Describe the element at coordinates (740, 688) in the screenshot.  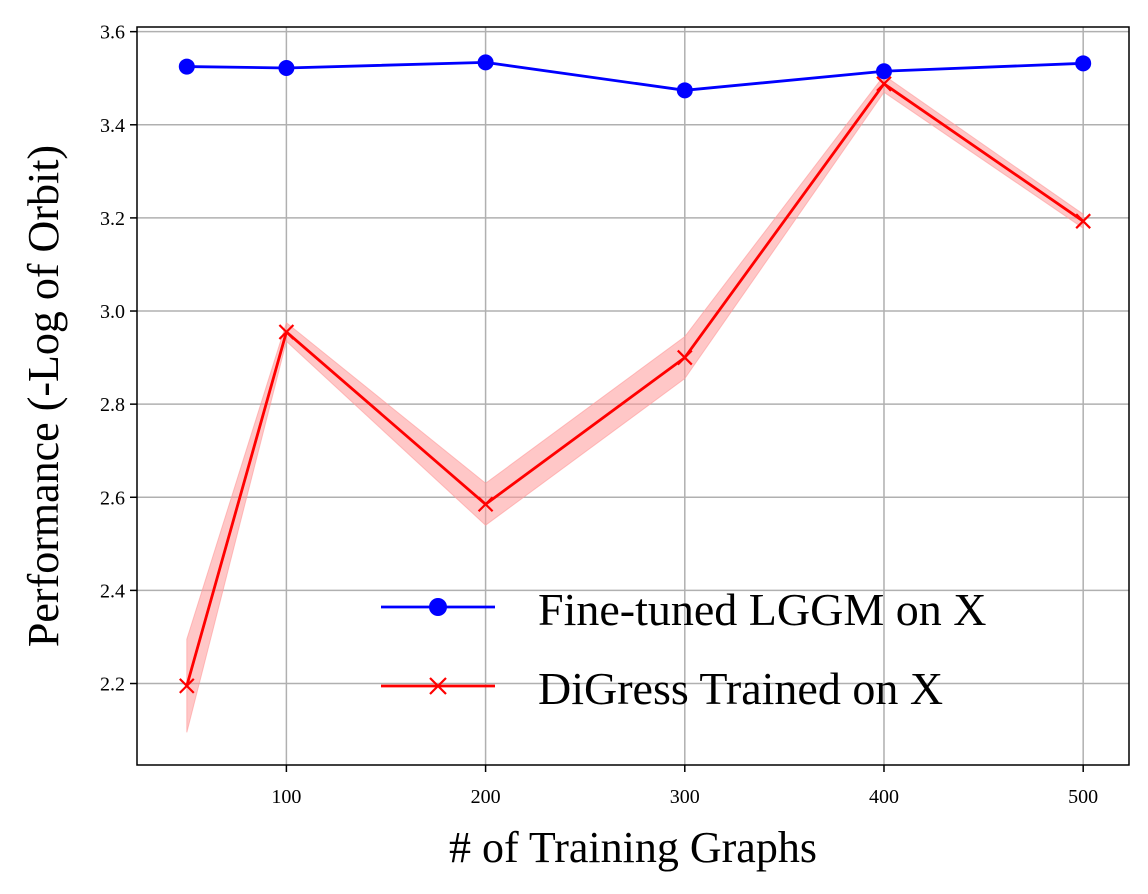
I see `legend-label-digress: DiGress Trained on X` at that location.